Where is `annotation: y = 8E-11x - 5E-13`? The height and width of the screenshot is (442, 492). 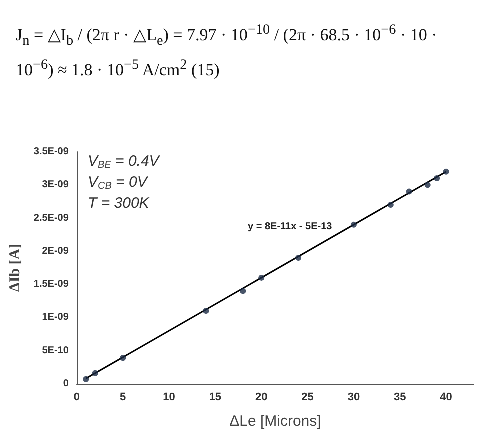
annotation: y = 8E-11x - 5E-13 is located at coordinates (290, 227).